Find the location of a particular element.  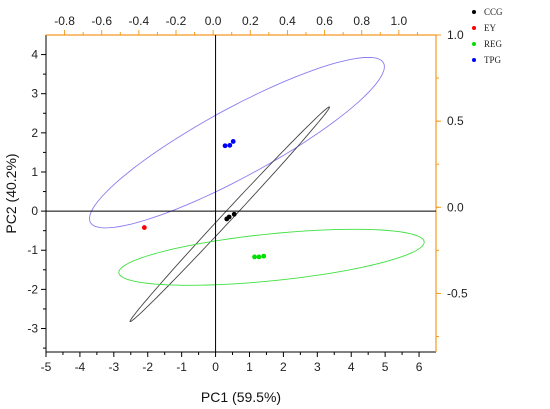

y-tick-label: -1 is located at coordinates (32, 250).